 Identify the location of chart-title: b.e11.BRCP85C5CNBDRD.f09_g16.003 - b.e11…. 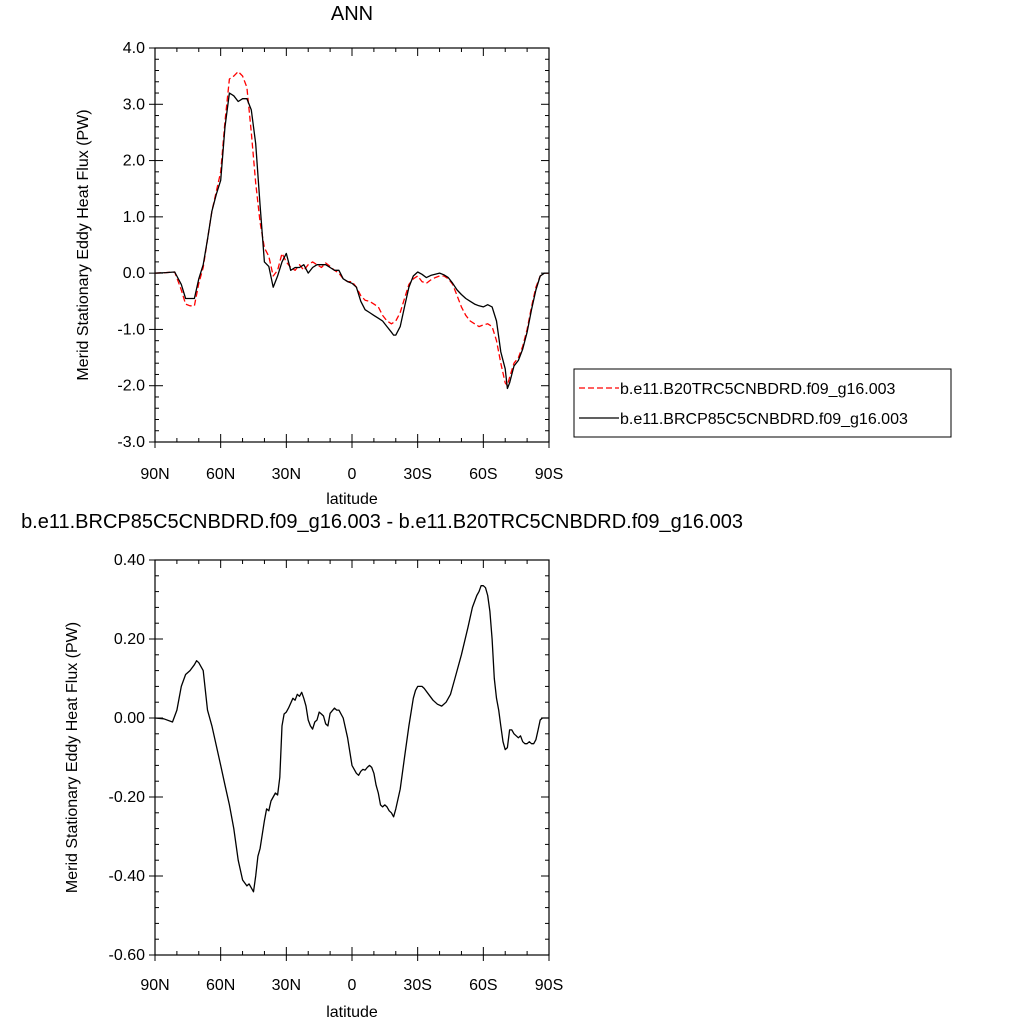
(382, 522).